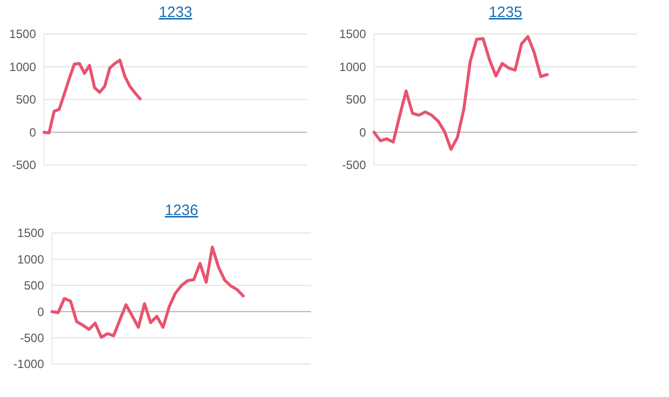 The image size is (669, 397). I want to click on chart-title: 1235, so click(505, 12).